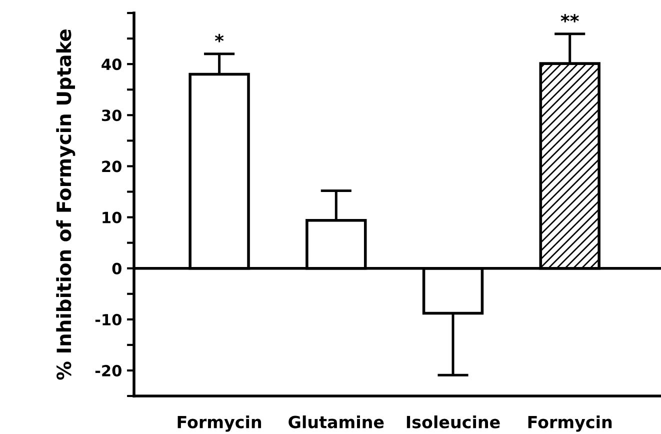  What do you see at coordinates (569, 18) in the screenshot?
I see `annotation: **` at bounding box center [569, 18].